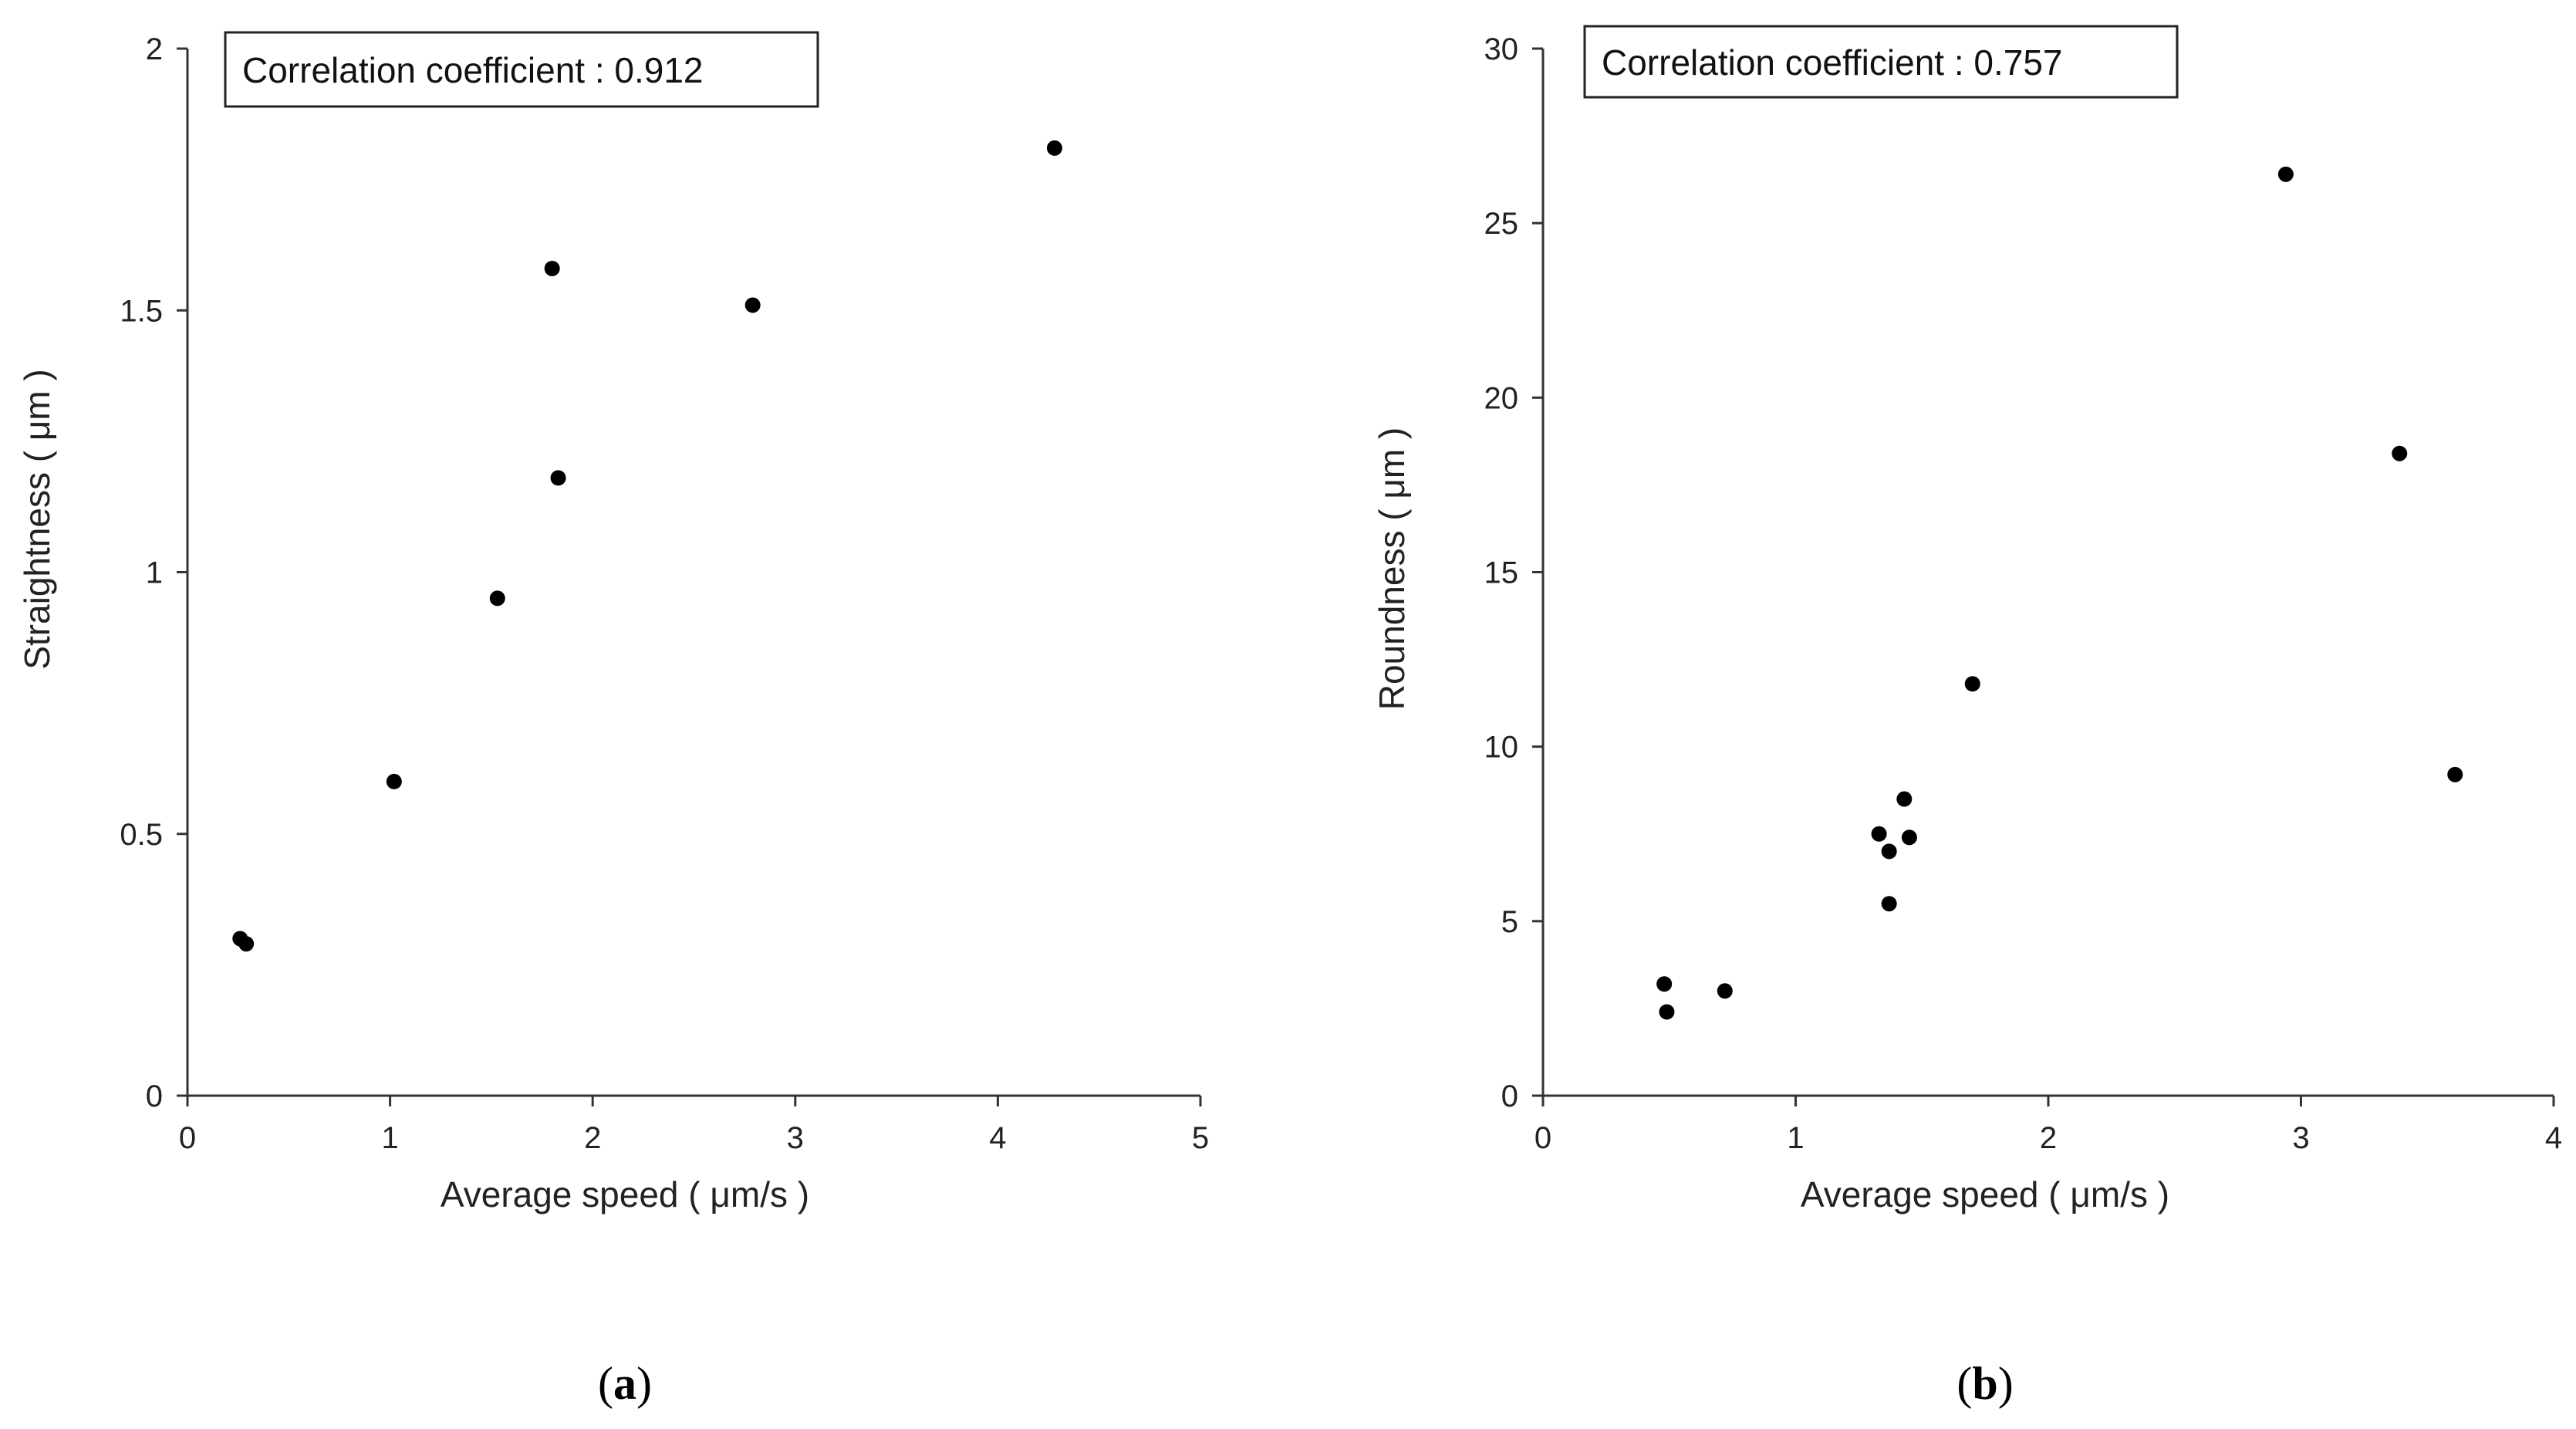 The width and height of the screenshot is (2576, 1429). What do you see at coordinates (389, 1138) in the screenshot?
I see `chart-a-x-tick-label: 1` at bounding box center [389, 1138].